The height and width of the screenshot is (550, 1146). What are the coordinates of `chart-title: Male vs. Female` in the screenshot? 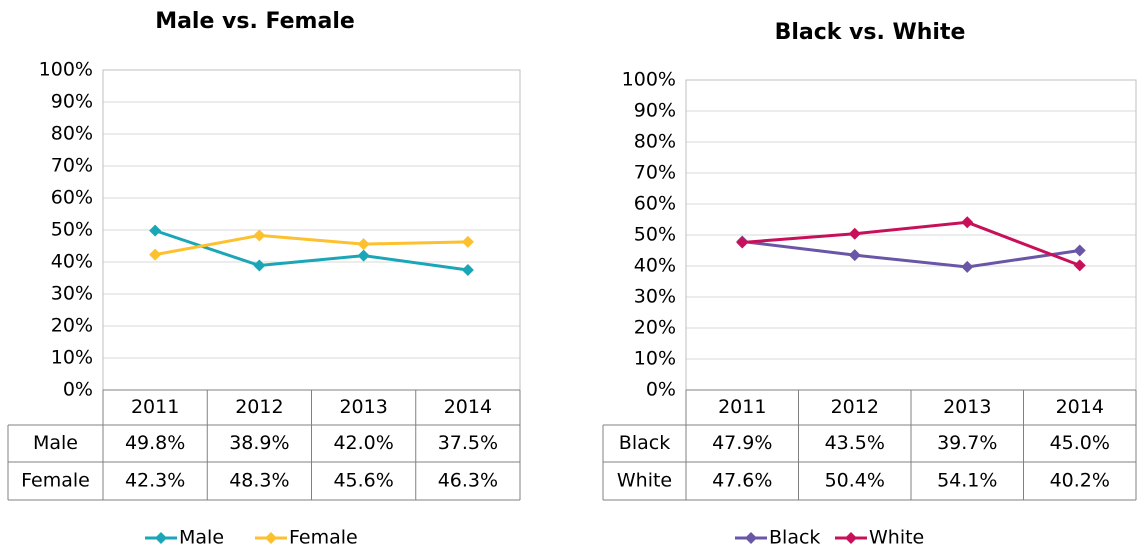 It's located at (255, 21).